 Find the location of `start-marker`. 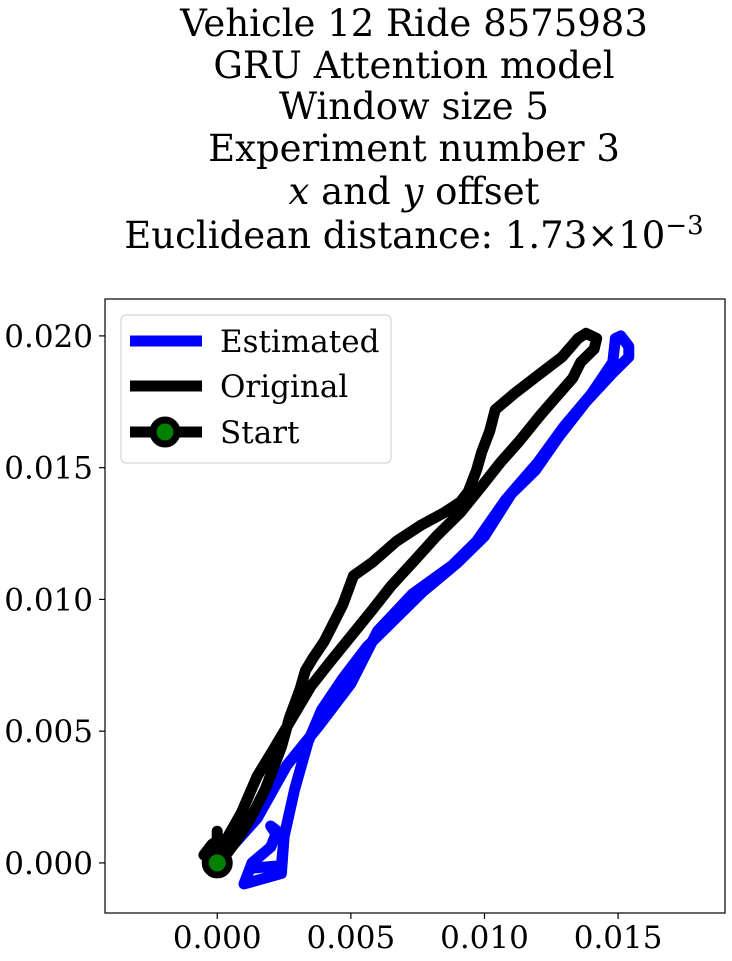

start-marker is located at coordinates (217, 863).